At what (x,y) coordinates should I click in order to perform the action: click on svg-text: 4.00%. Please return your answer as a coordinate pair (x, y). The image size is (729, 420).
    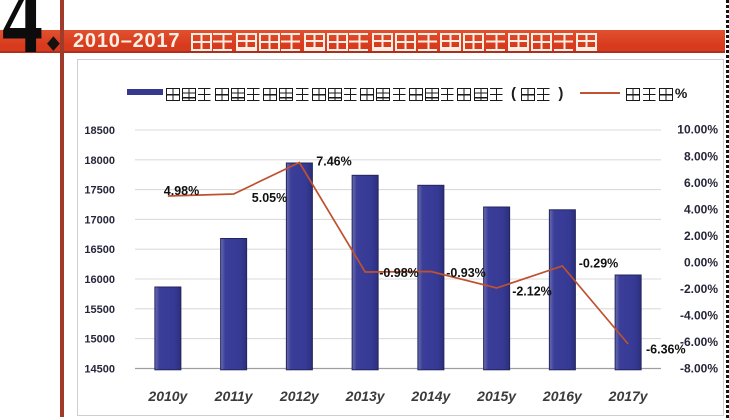
    Looking at the image, I should click on (701, 209).